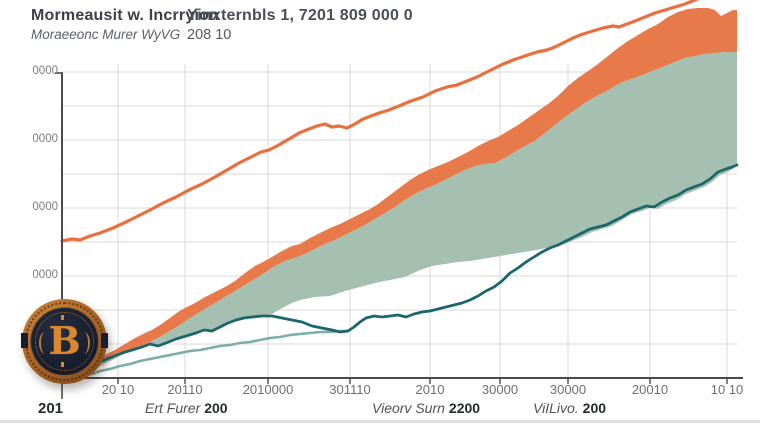 The width and height of the screenshot is (760, 426). Describe the element at coordinates (62, 317) in the screenshot. I see `bitcoin-symbol-top-stroke` at that location.